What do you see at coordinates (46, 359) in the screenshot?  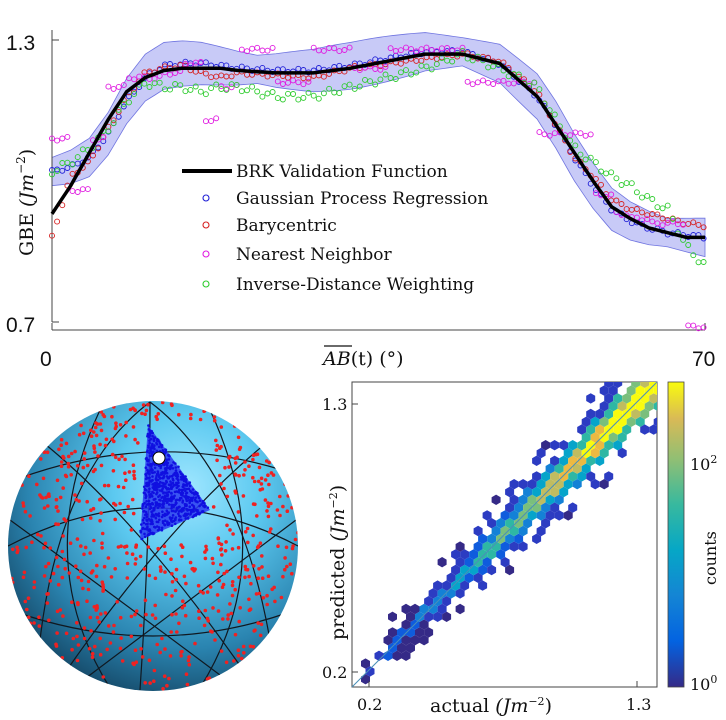 I see `x-tick-label-left: 0` at bounding box center [46, 359].